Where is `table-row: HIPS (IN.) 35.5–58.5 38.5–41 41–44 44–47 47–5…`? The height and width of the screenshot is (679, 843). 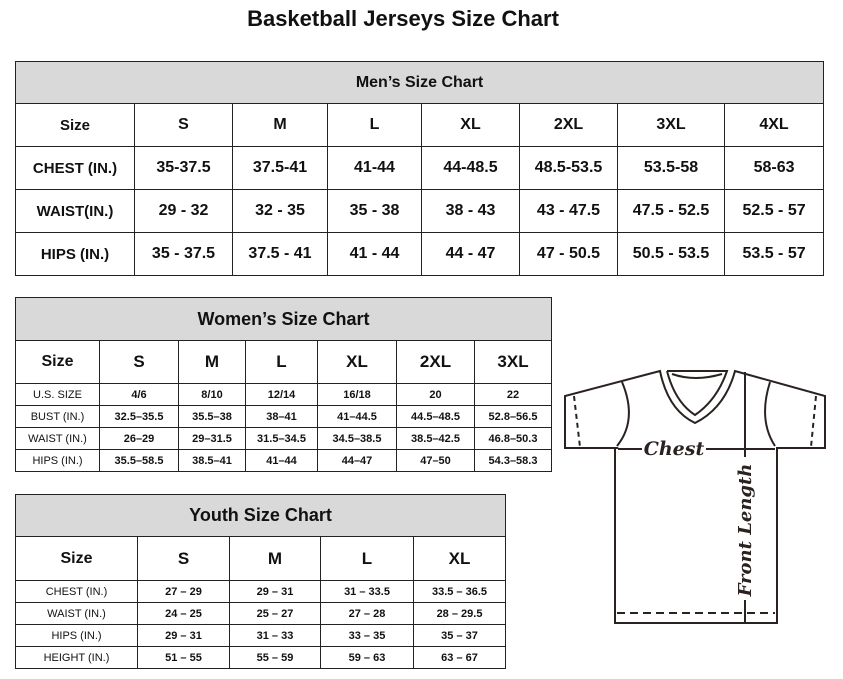
table-row: HIPS (IN.) 35.5–58.5 38.5–41 41–44 44–47 47–5… is located at coordinates (284, 460).